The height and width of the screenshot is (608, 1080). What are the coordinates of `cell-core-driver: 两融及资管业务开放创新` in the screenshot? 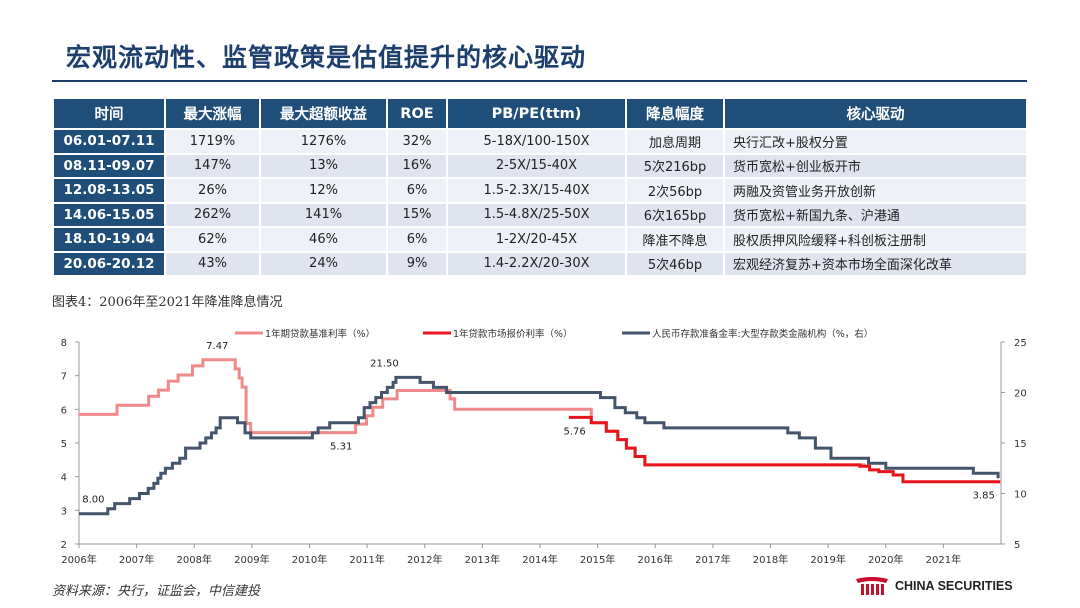 It's located at (875, 190).